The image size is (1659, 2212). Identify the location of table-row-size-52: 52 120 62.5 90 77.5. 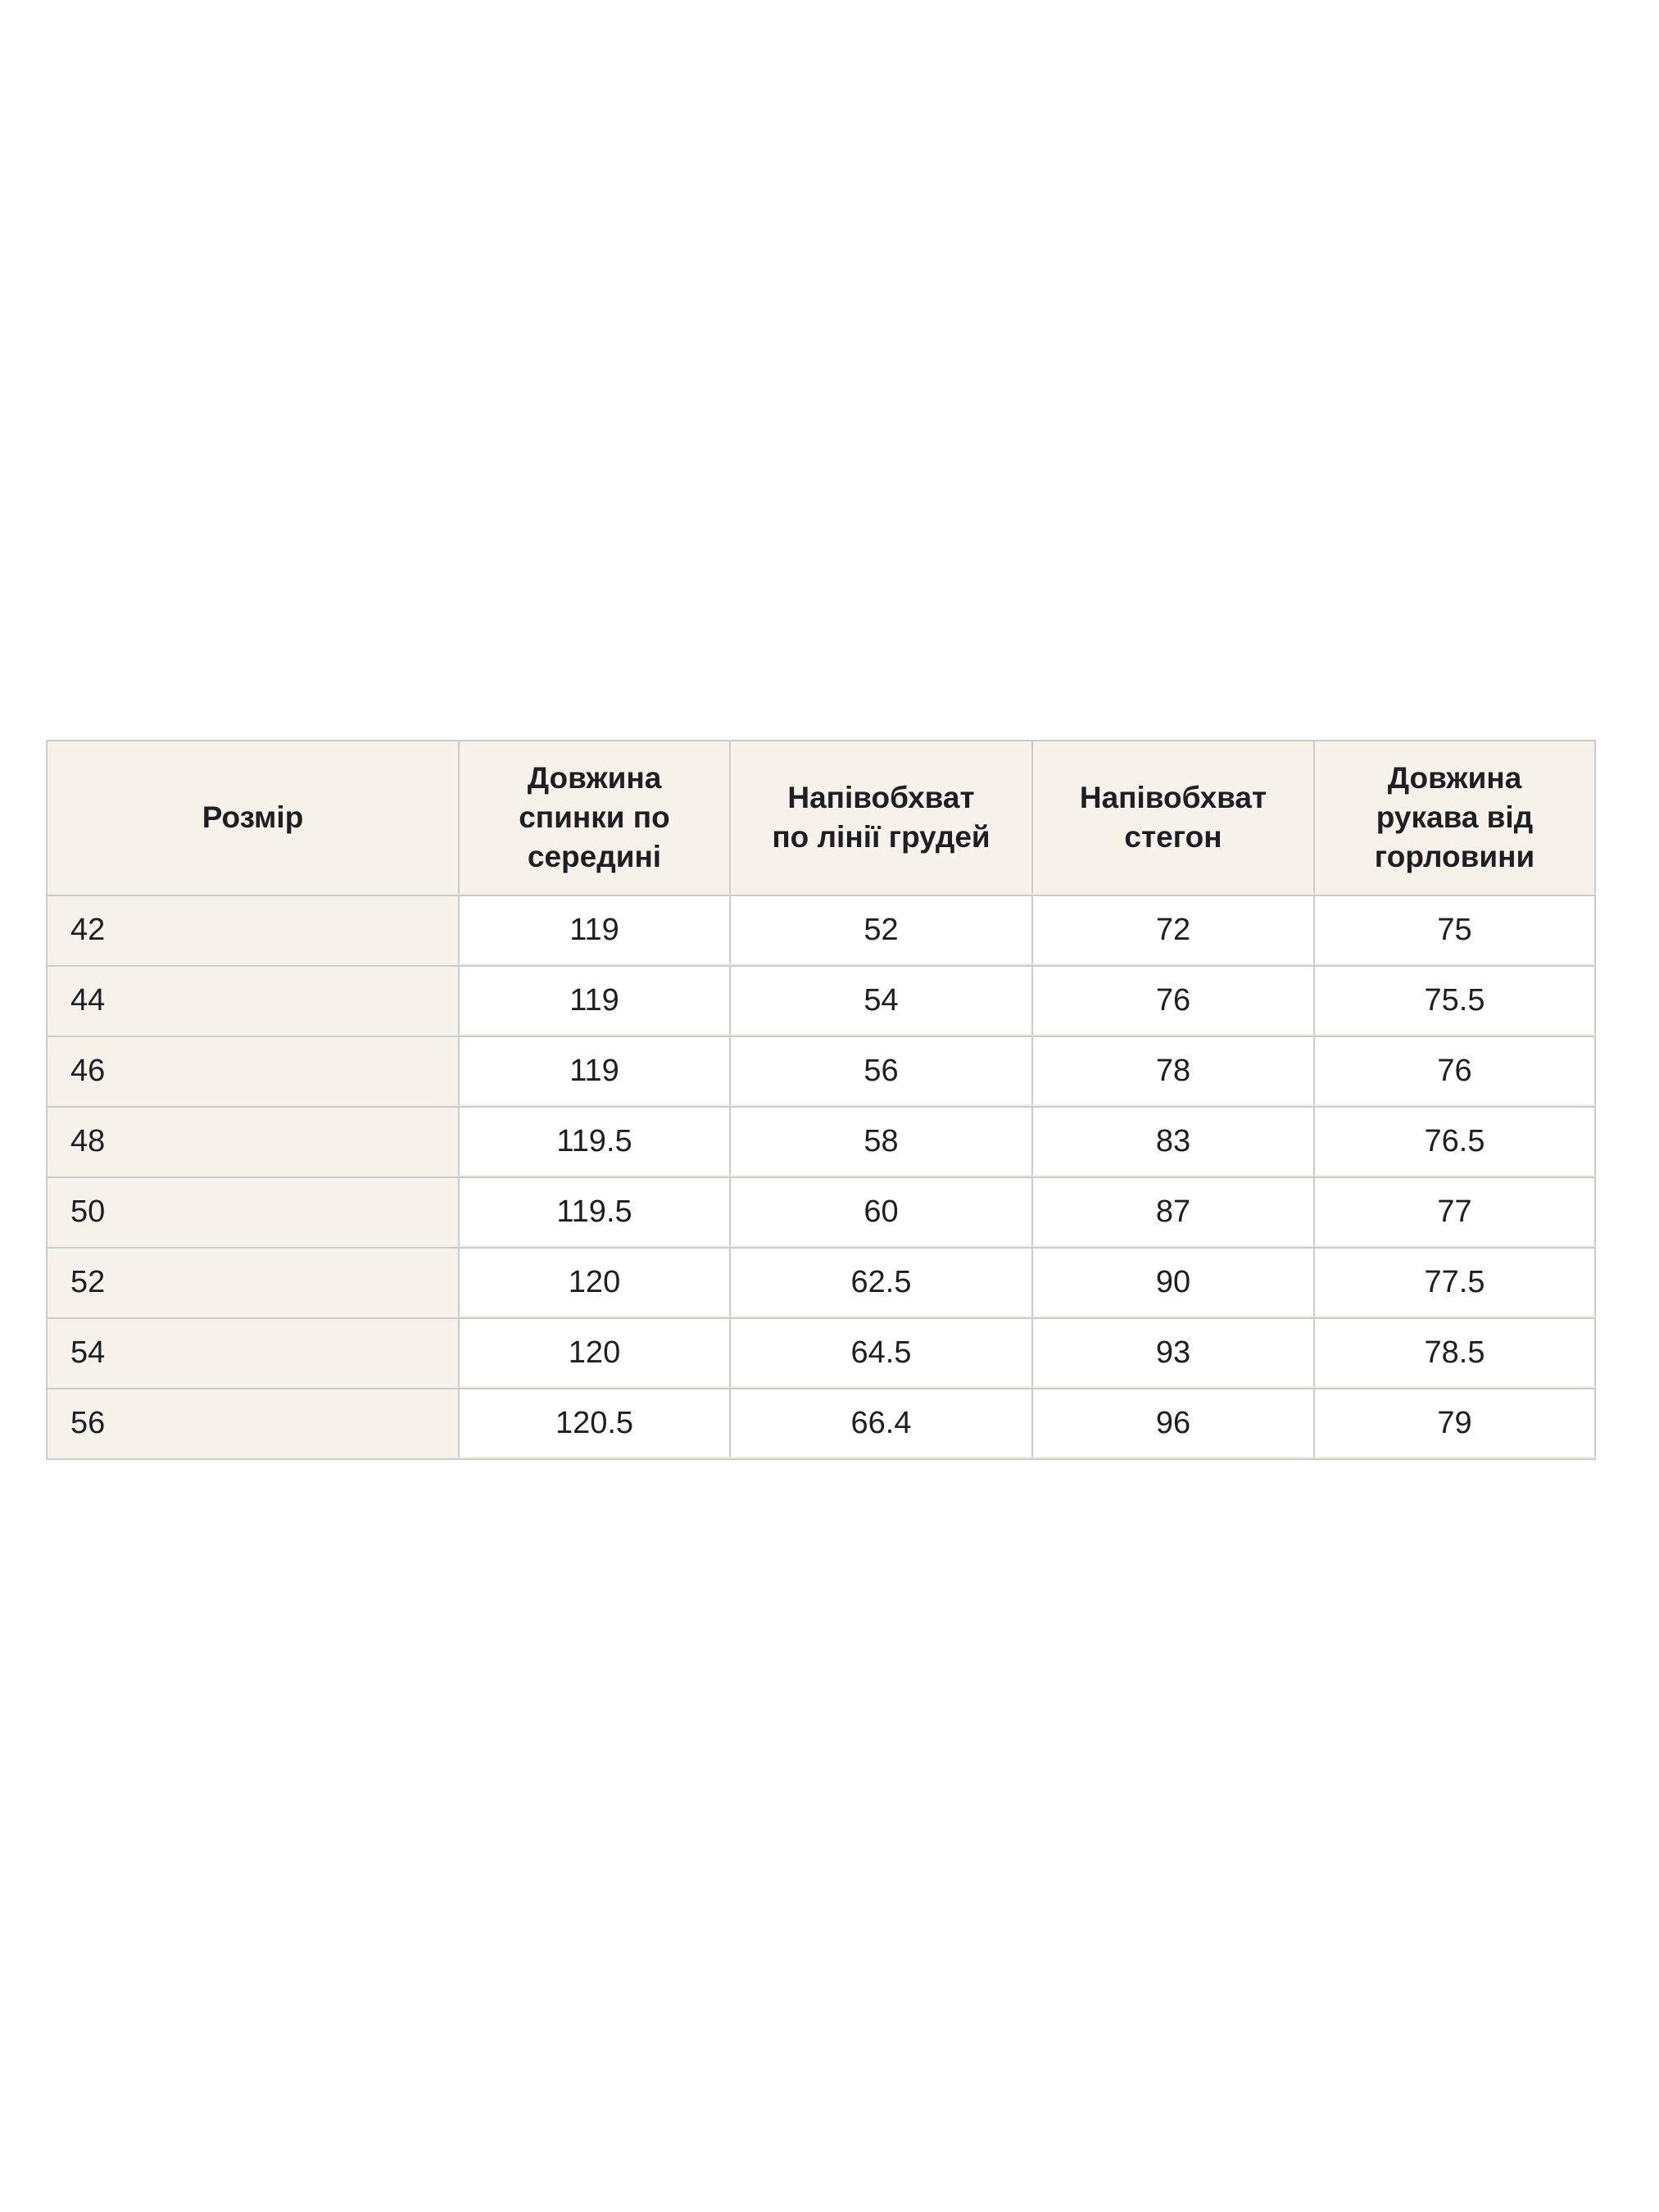
(822, 1282).